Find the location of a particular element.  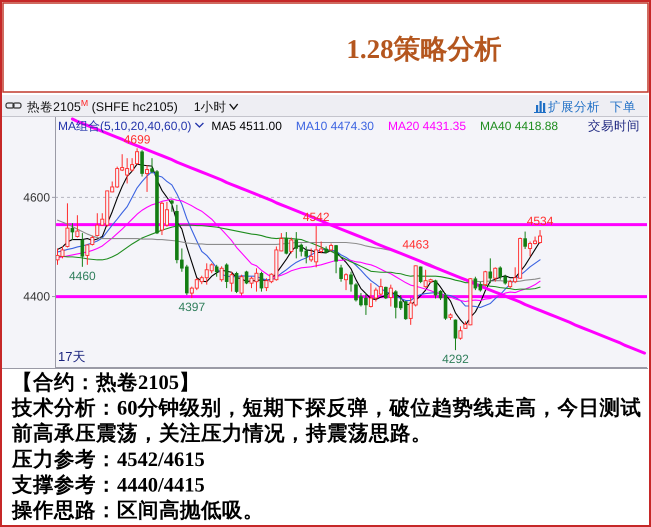

text: 【合约：热卷2105】 is located at coordinates (106, 382).